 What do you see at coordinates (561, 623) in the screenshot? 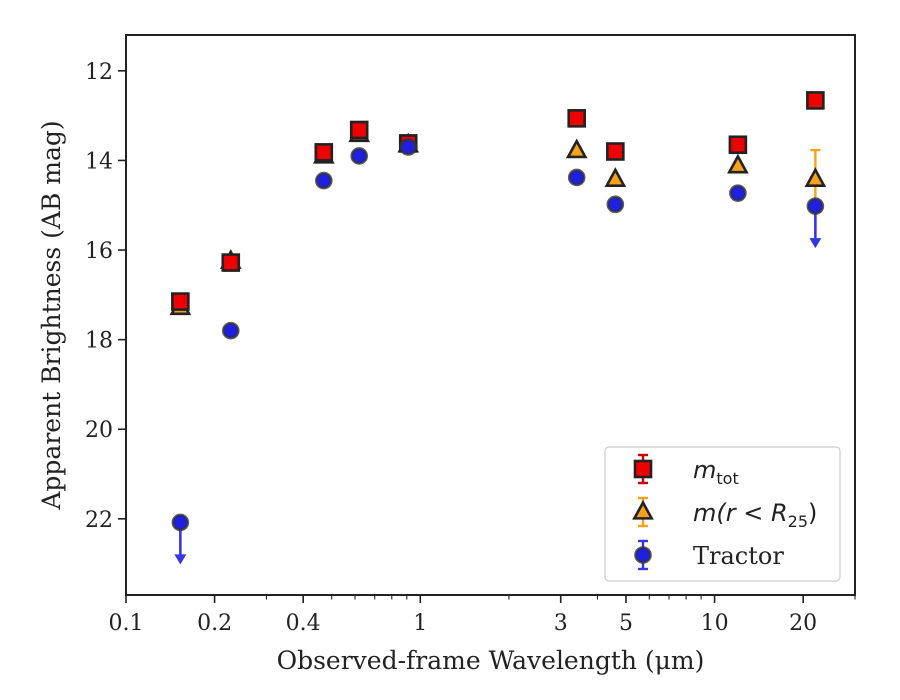
I see `x-tick-label: 3` at bounding box center [561, 623].